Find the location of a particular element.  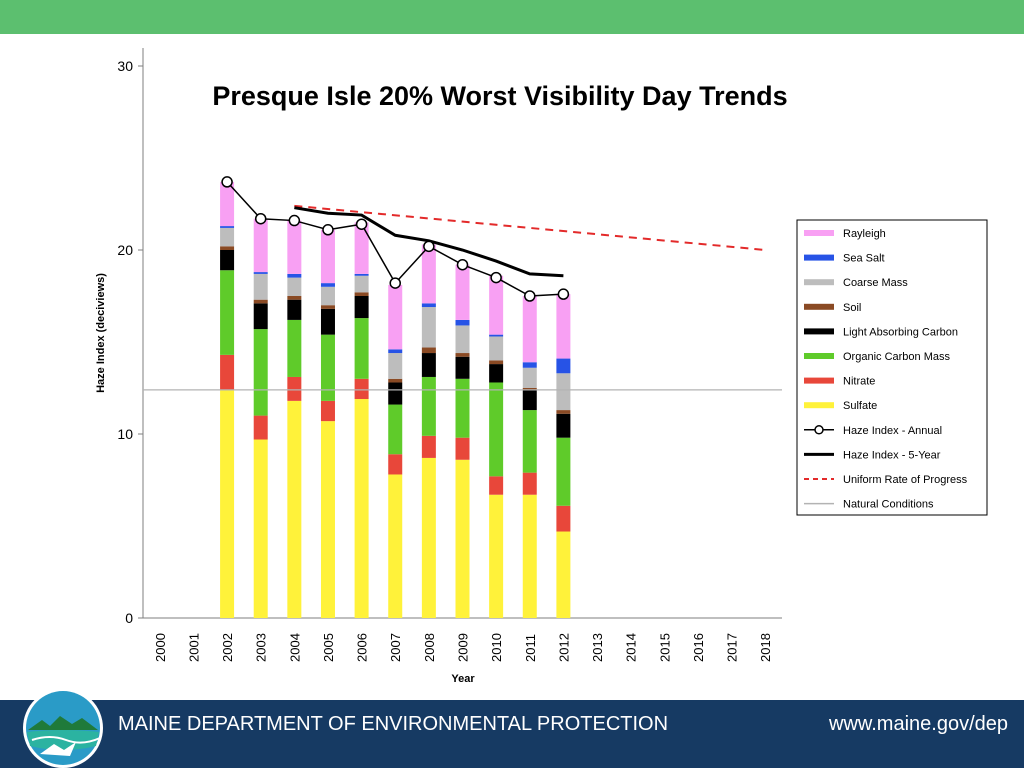

y-tick-label: 20 is located at coordinates (125, 250).